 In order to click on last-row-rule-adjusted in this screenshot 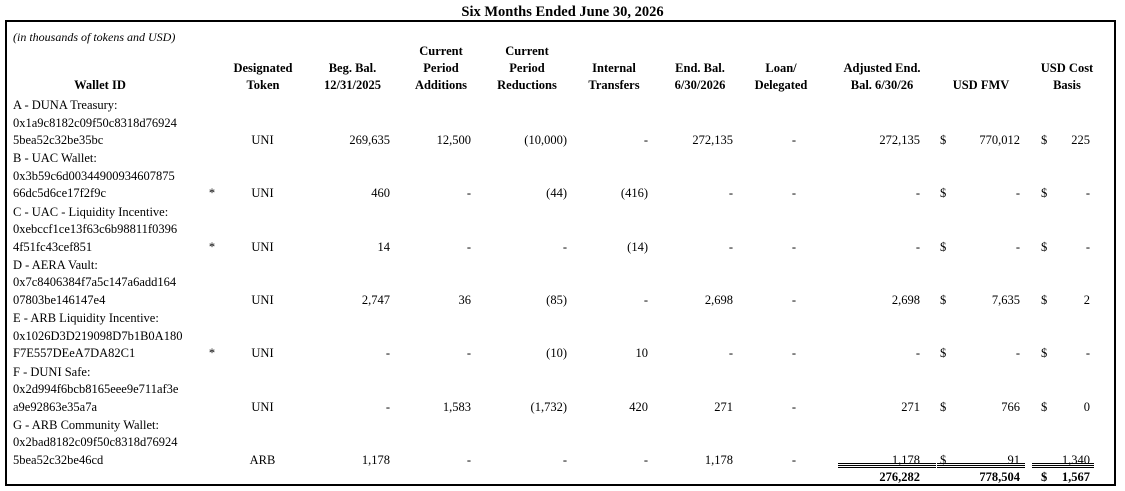, I will do `click(887, 463)`.